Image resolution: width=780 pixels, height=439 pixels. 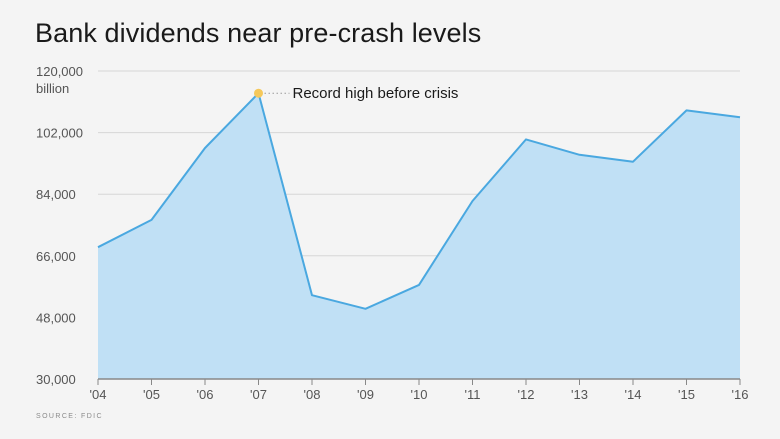 I want to click on x-tick-label-12: '16, so click(x=740, y=394).